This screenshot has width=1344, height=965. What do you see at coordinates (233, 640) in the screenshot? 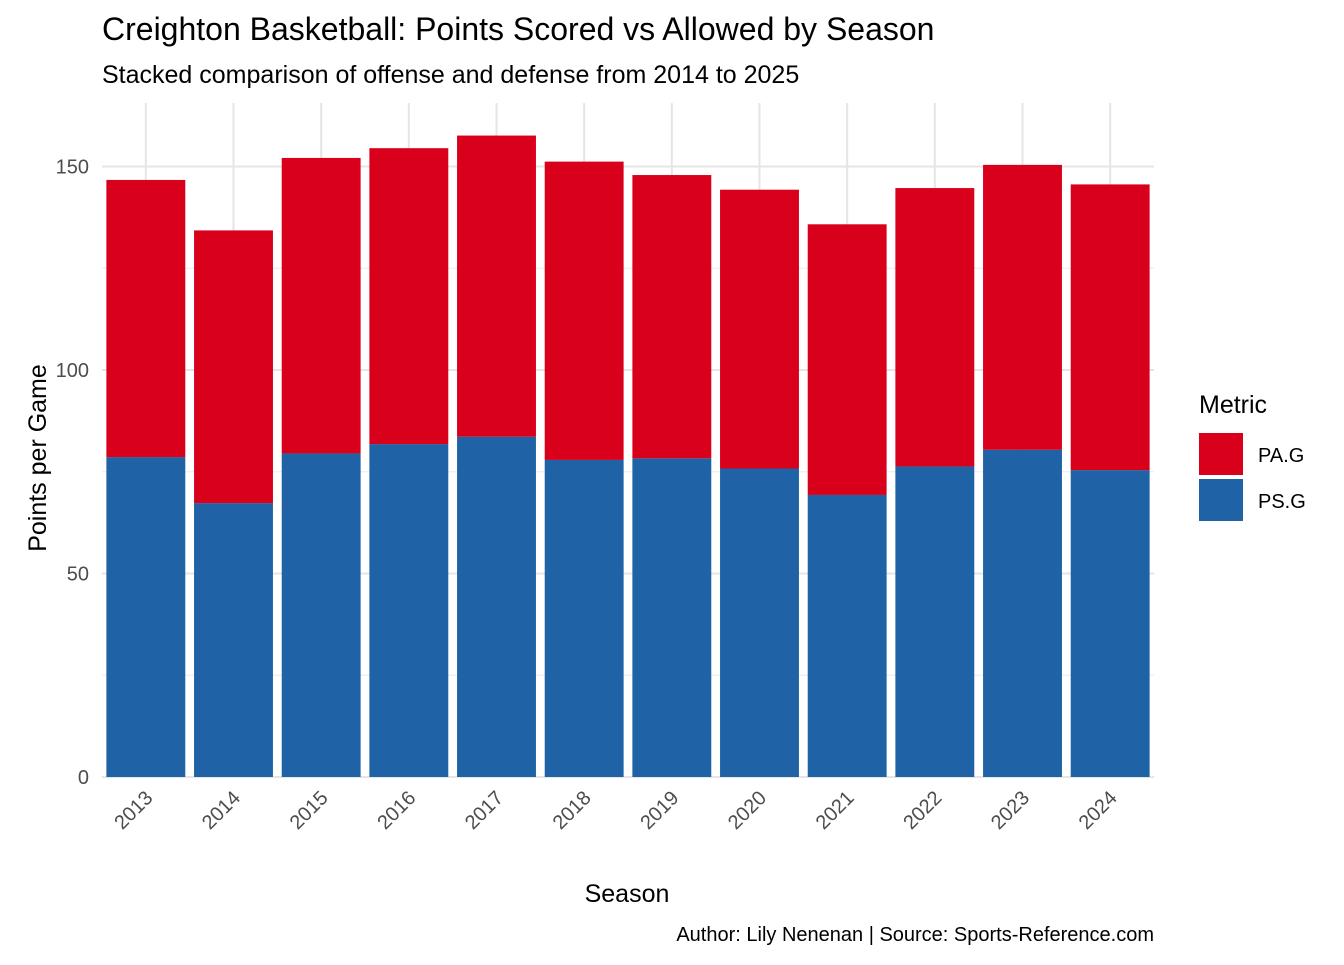
I see `bar-ps-g-2014` at bounding box center [233, 640].